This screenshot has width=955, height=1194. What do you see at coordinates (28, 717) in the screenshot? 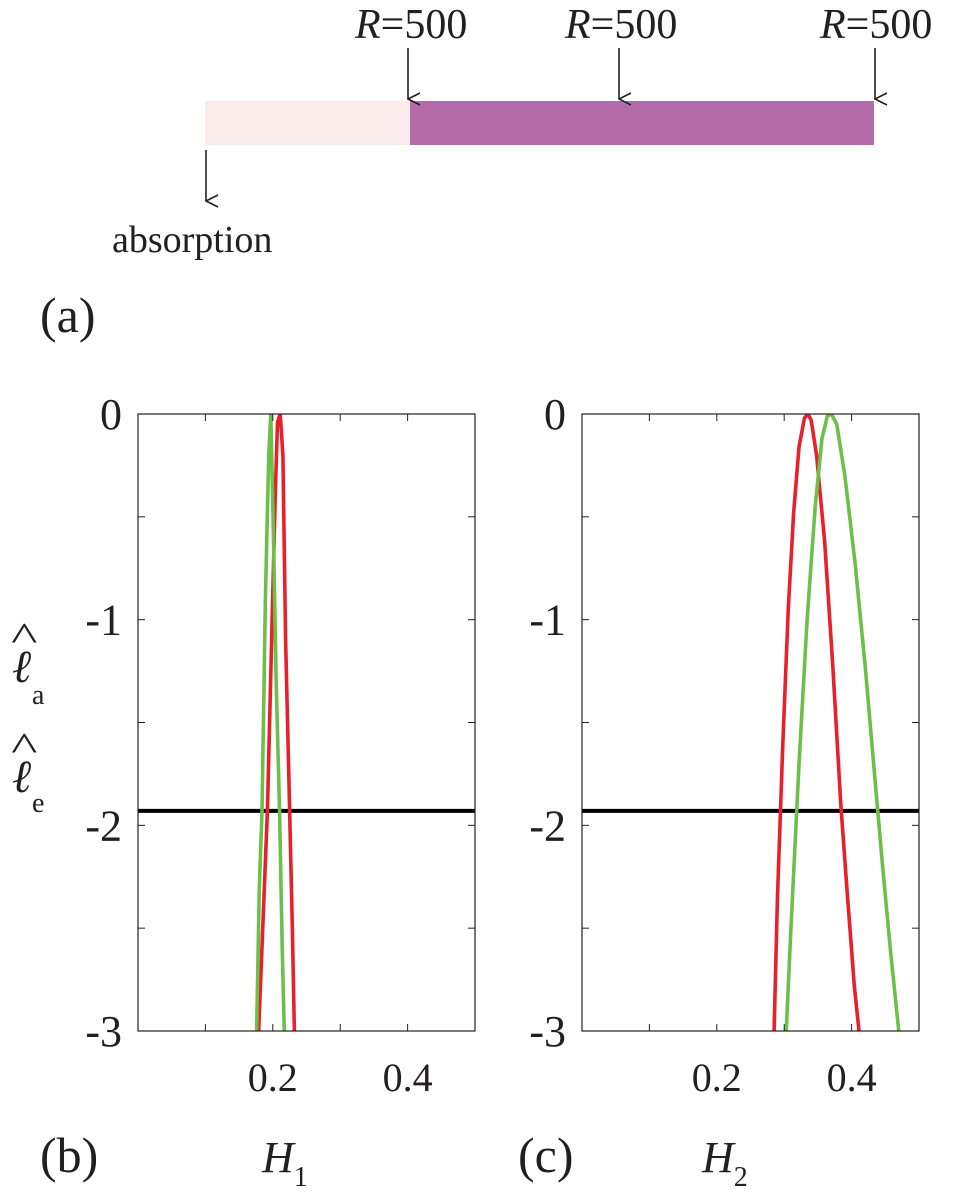
I see `y-axis-label: ^ ℓ a ^ ℓ e` at bounding box center [28, 717].